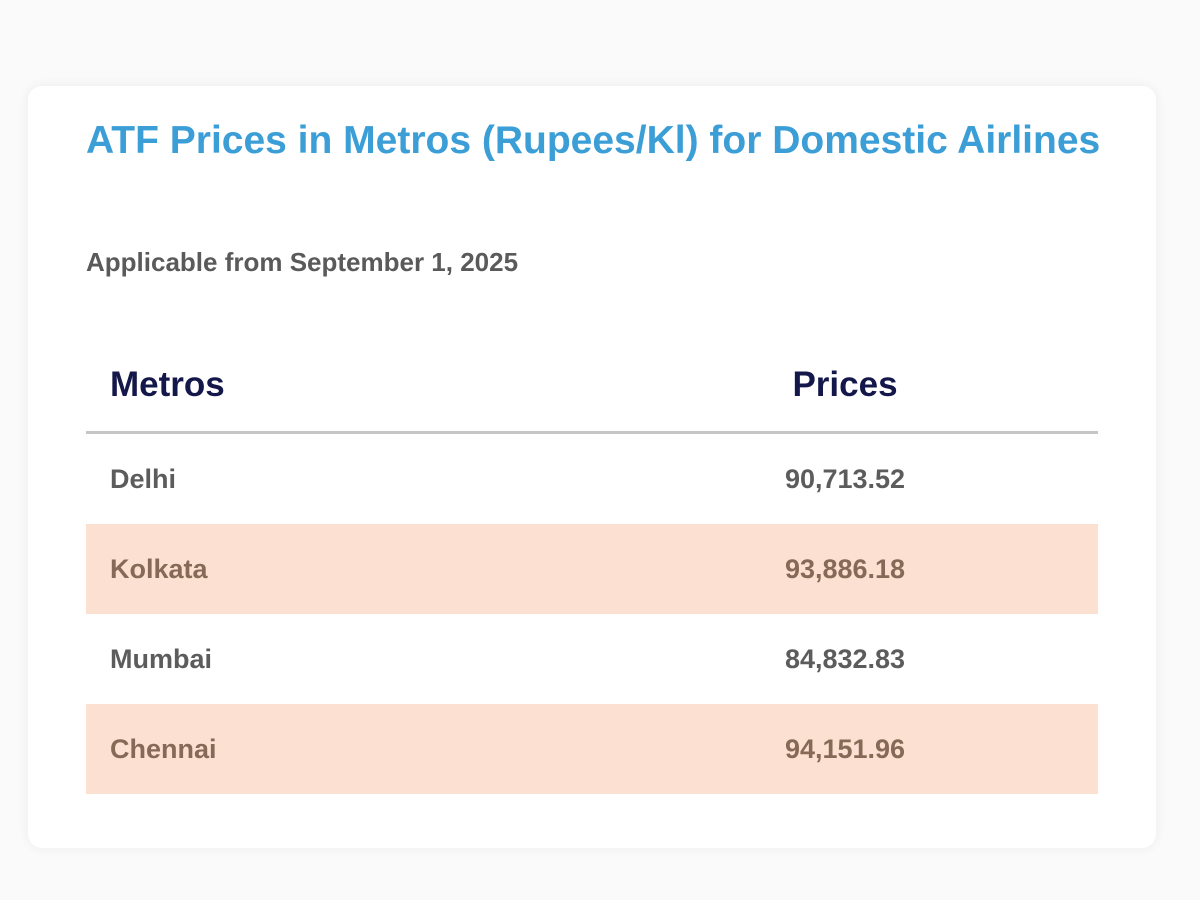  What do you see at coordinates (302, 262) in the screenshot?
I see `effective-date: Applicable from September 1, 2025` at bounding box center [302, 262].